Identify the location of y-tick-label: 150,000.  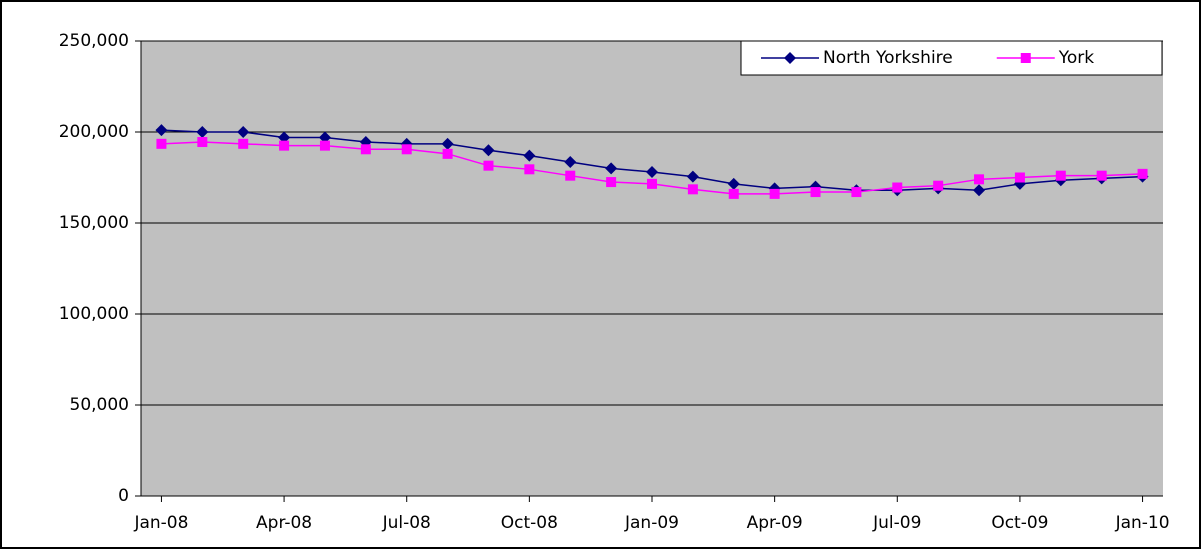
(94, 223).